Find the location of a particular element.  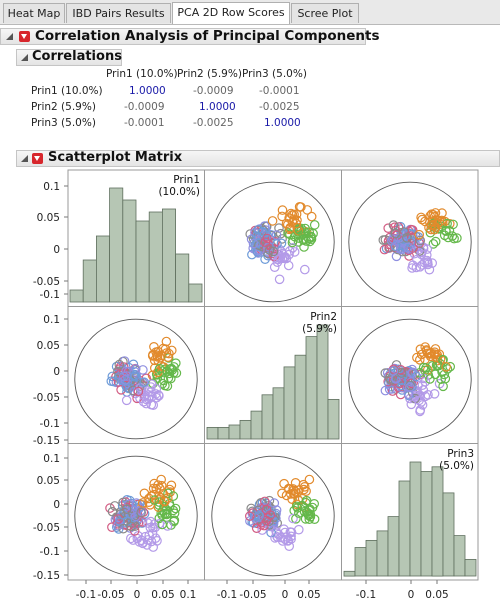

tab-scree-plot: Scree Plot is located at coordinates (325, 13).